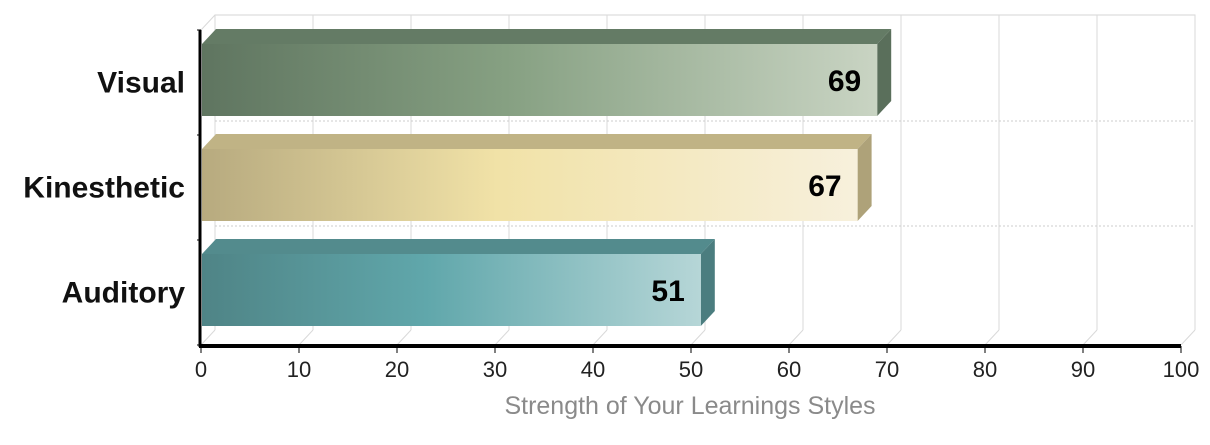  I want to click on category-label: Visual, so click(141, 83).